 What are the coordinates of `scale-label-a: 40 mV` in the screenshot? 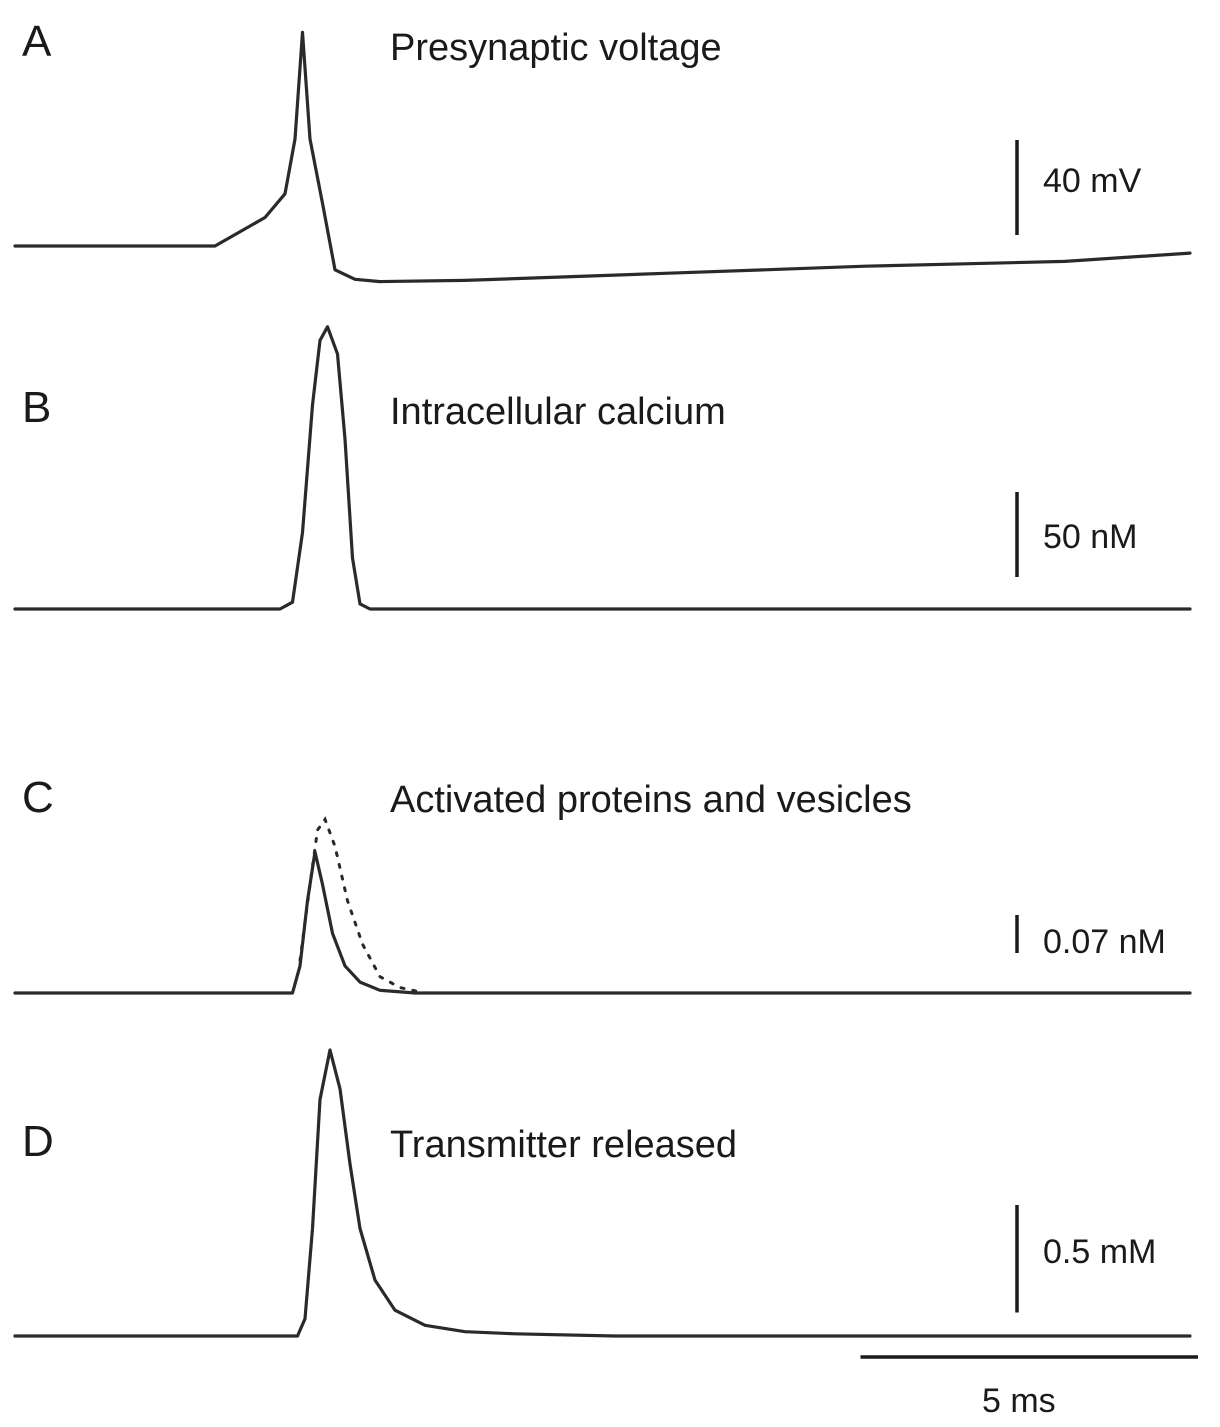 It's located at (1092, 181).